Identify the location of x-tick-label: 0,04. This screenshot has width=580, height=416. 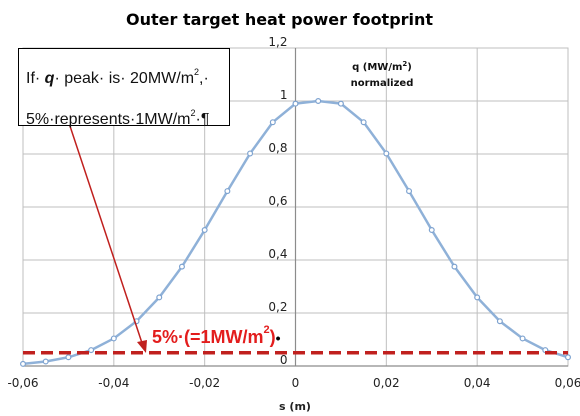
(477, 383).